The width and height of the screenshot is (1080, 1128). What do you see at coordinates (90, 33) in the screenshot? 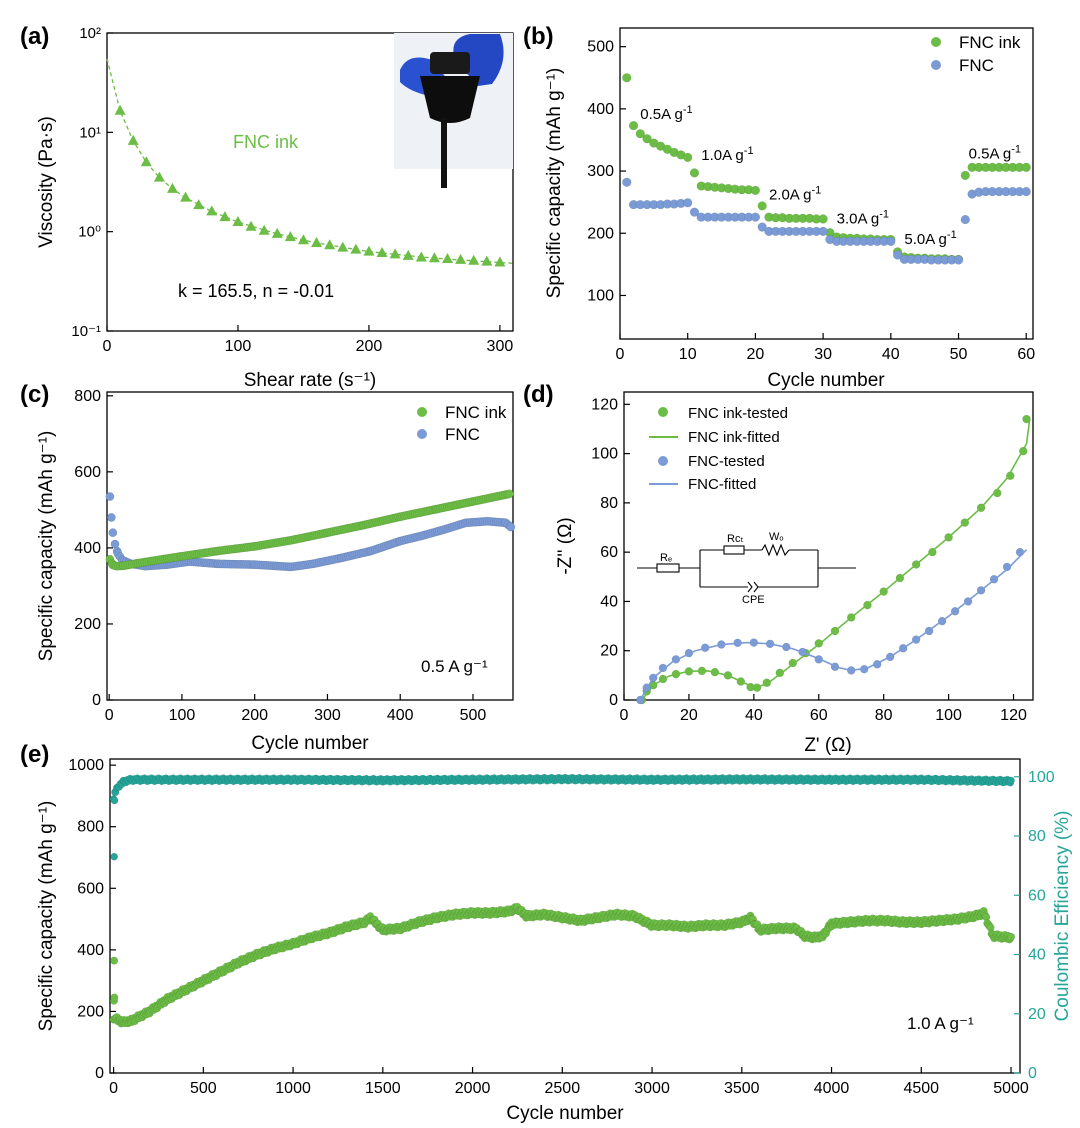
I see `a-y-tick-label: 10²` at bounding box center [90, 33].